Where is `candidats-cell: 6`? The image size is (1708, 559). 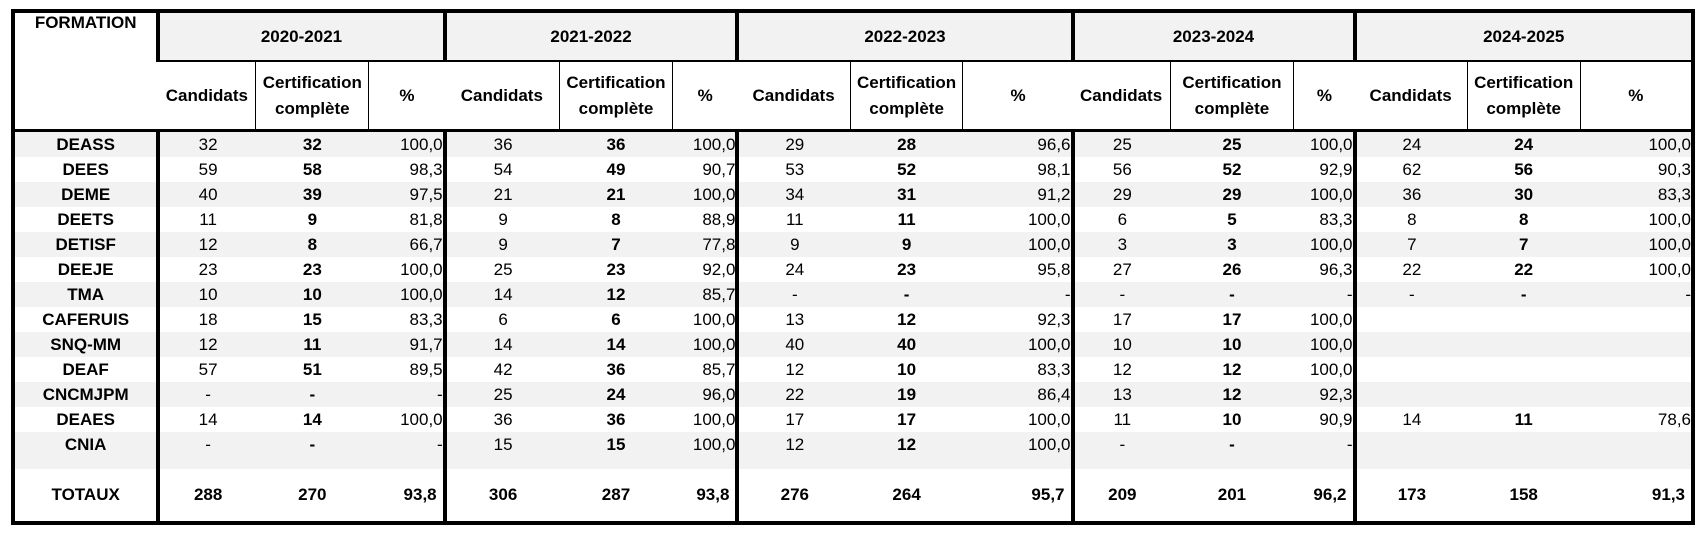 candidats-cell: 6 is located at coordinates (1120, 219).